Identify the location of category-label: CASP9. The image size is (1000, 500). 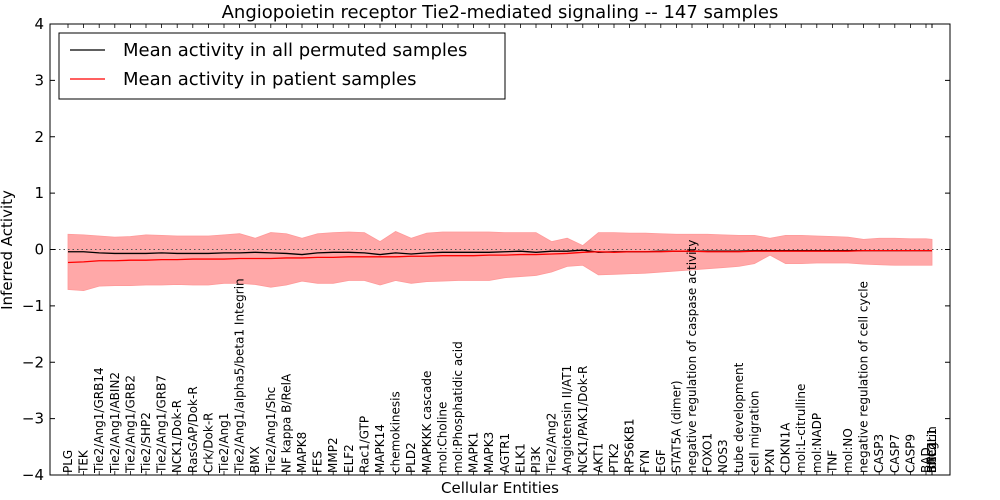
(910, 453).